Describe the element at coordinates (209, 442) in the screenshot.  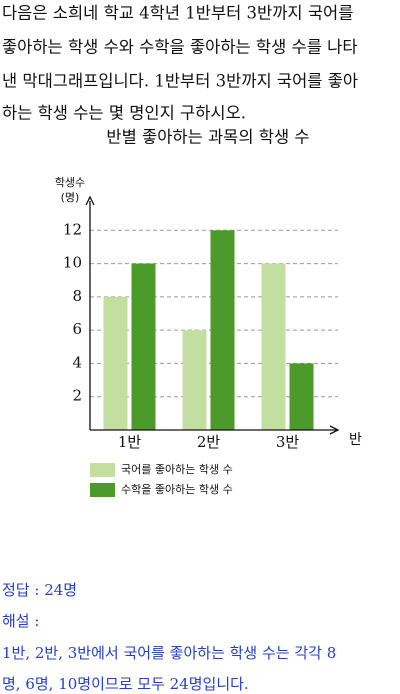
I see `x-tick-label: 2반` at that location.